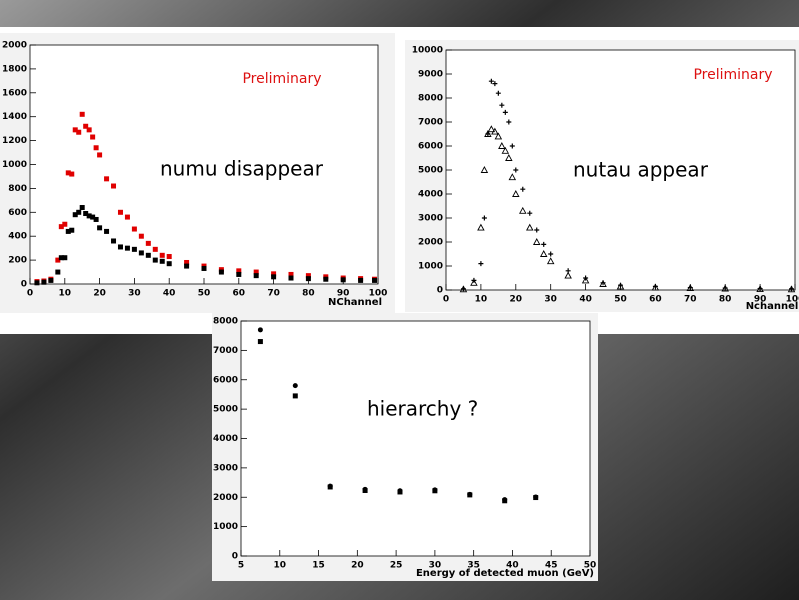 The width and height of the screenshot is (799, 600). What do you see at coordinates (641, 170) in the screenshot?
I see `chart-title: nutau appear` at bounding box center [641, 170].